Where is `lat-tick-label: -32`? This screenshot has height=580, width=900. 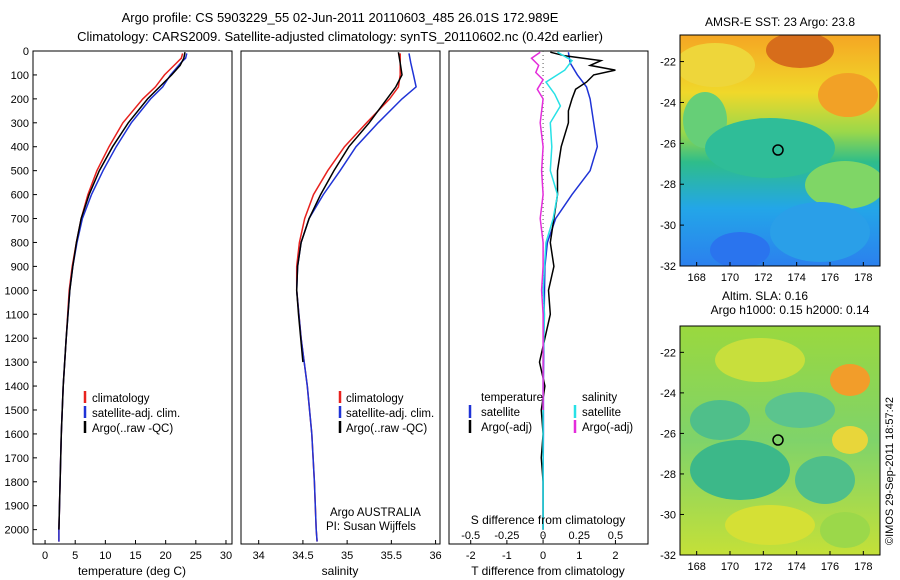
lat-tick-label: -32 is located at coordinates (668, 267).